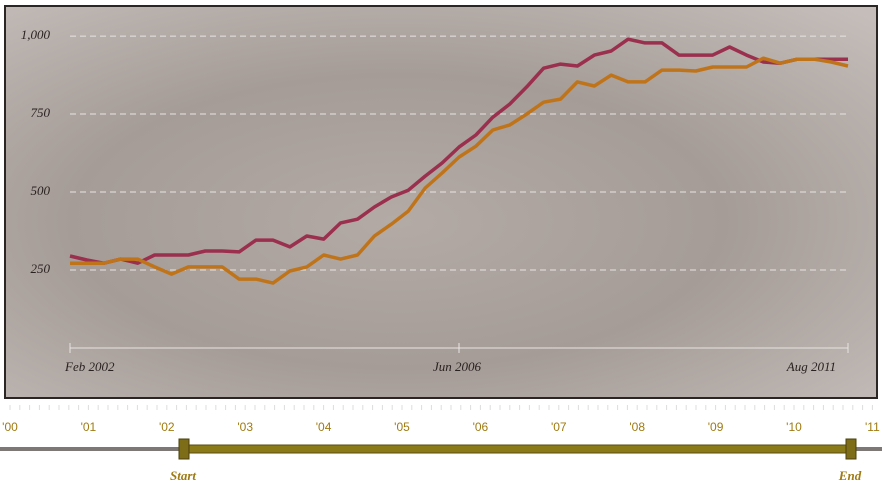 The image size is (882, 482). What do you see at coordinates (872, 427) in the screenshot?
I see `year-label: '11` at bounding box center [872, 427].